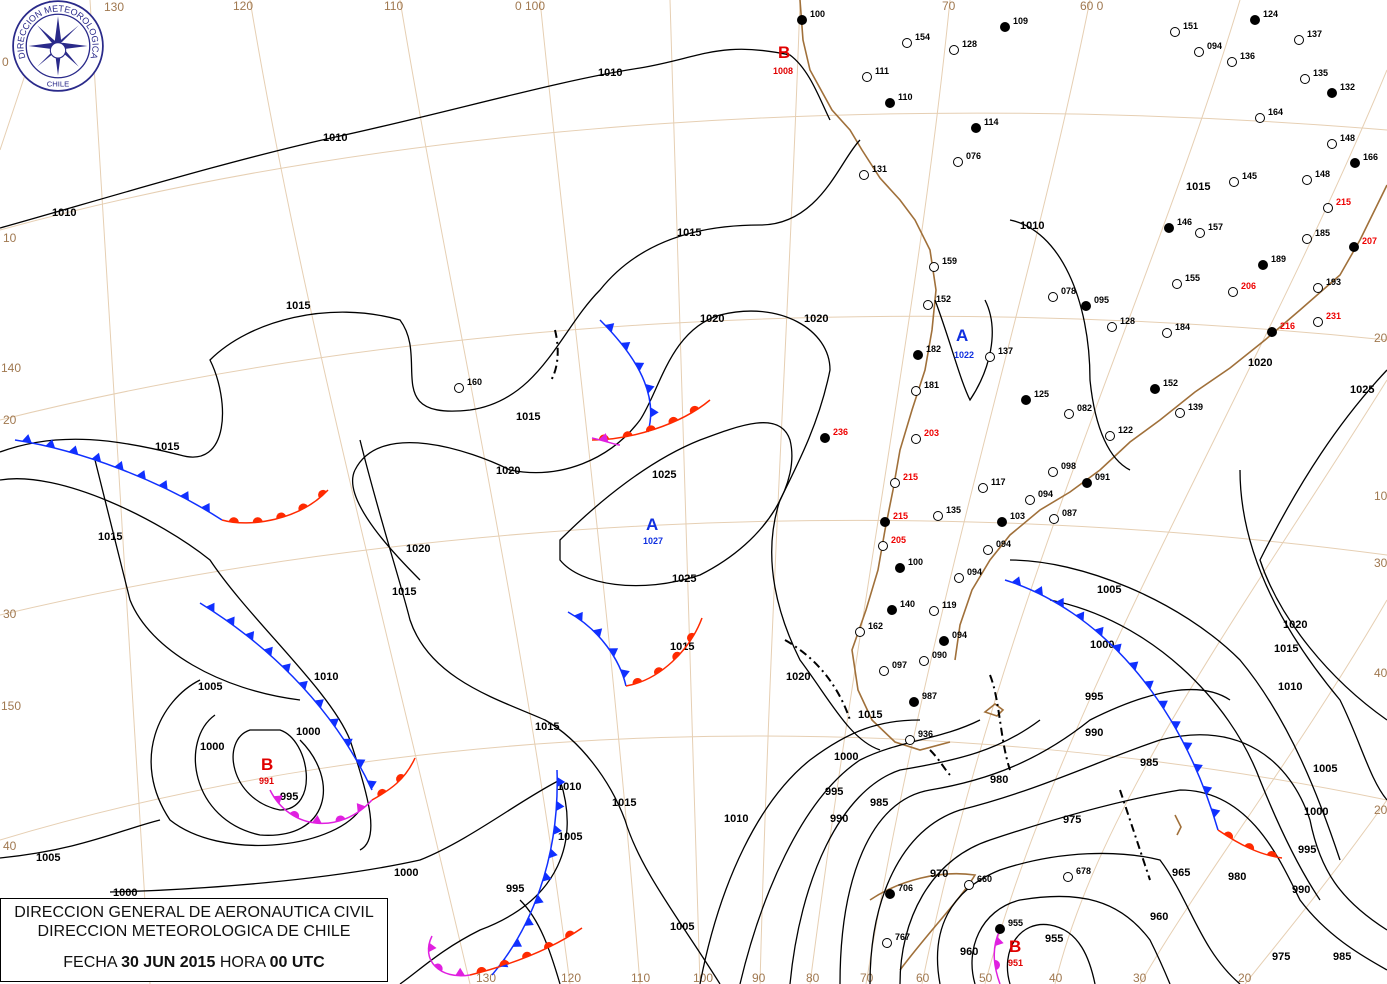  What do you see at coordinates (997, 547) in the screenshot?
I see `station-plot: 094` at bounding box center [997, 547].